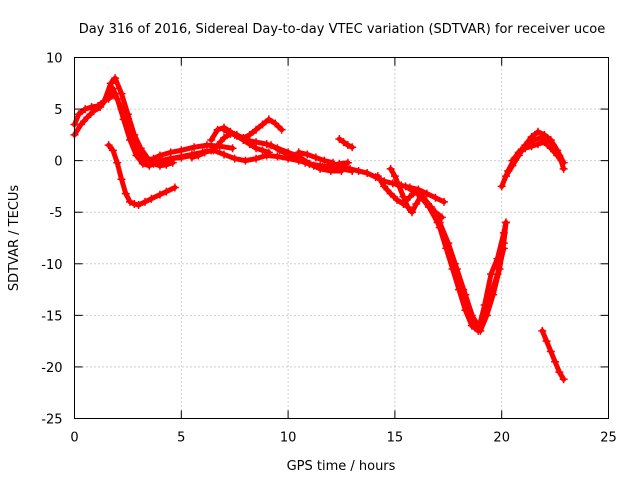 This screenshot has width=640, height=480. Describe the element at coordinates (58, 162) in the screenshot. I see `y-tick-label: 0` at that location.